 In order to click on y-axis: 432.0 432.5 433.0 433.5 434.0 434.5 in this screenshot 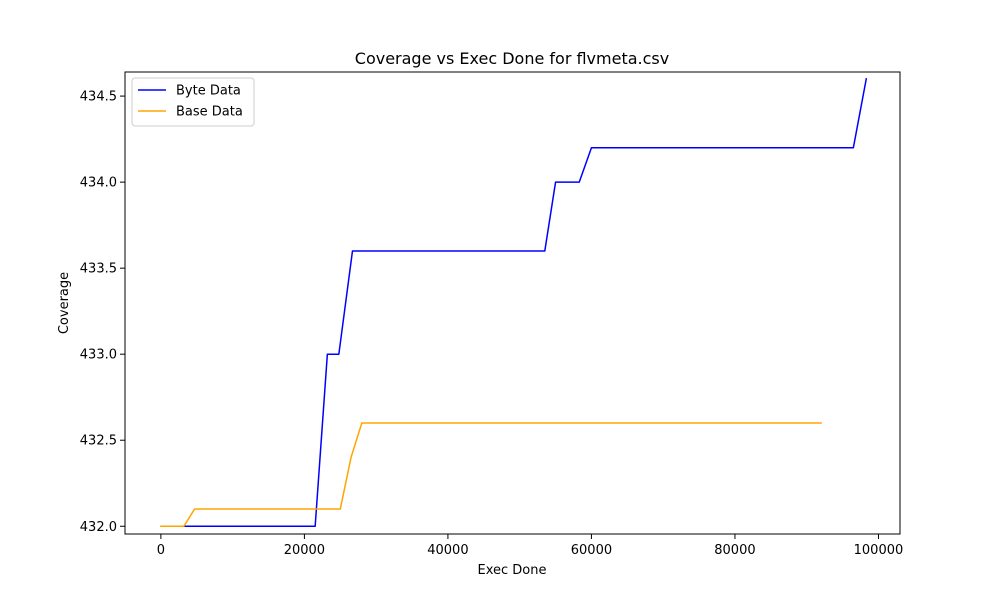, I will do `click(102, 312)`.